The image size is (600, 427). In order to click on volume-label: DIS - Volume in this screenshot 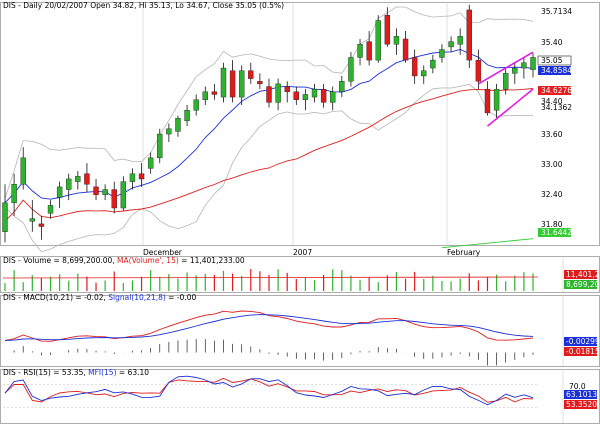, I will do `click(27, 260)`.